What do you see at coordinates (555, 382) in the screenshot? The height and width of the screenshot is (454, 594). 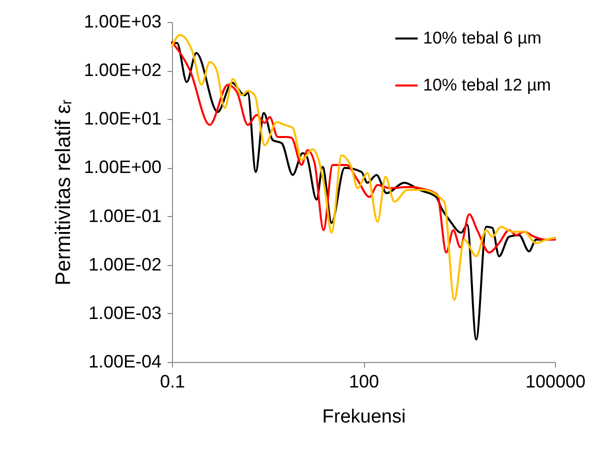 I see `x-tick-label: 100000` at bounding box center [555, 382].